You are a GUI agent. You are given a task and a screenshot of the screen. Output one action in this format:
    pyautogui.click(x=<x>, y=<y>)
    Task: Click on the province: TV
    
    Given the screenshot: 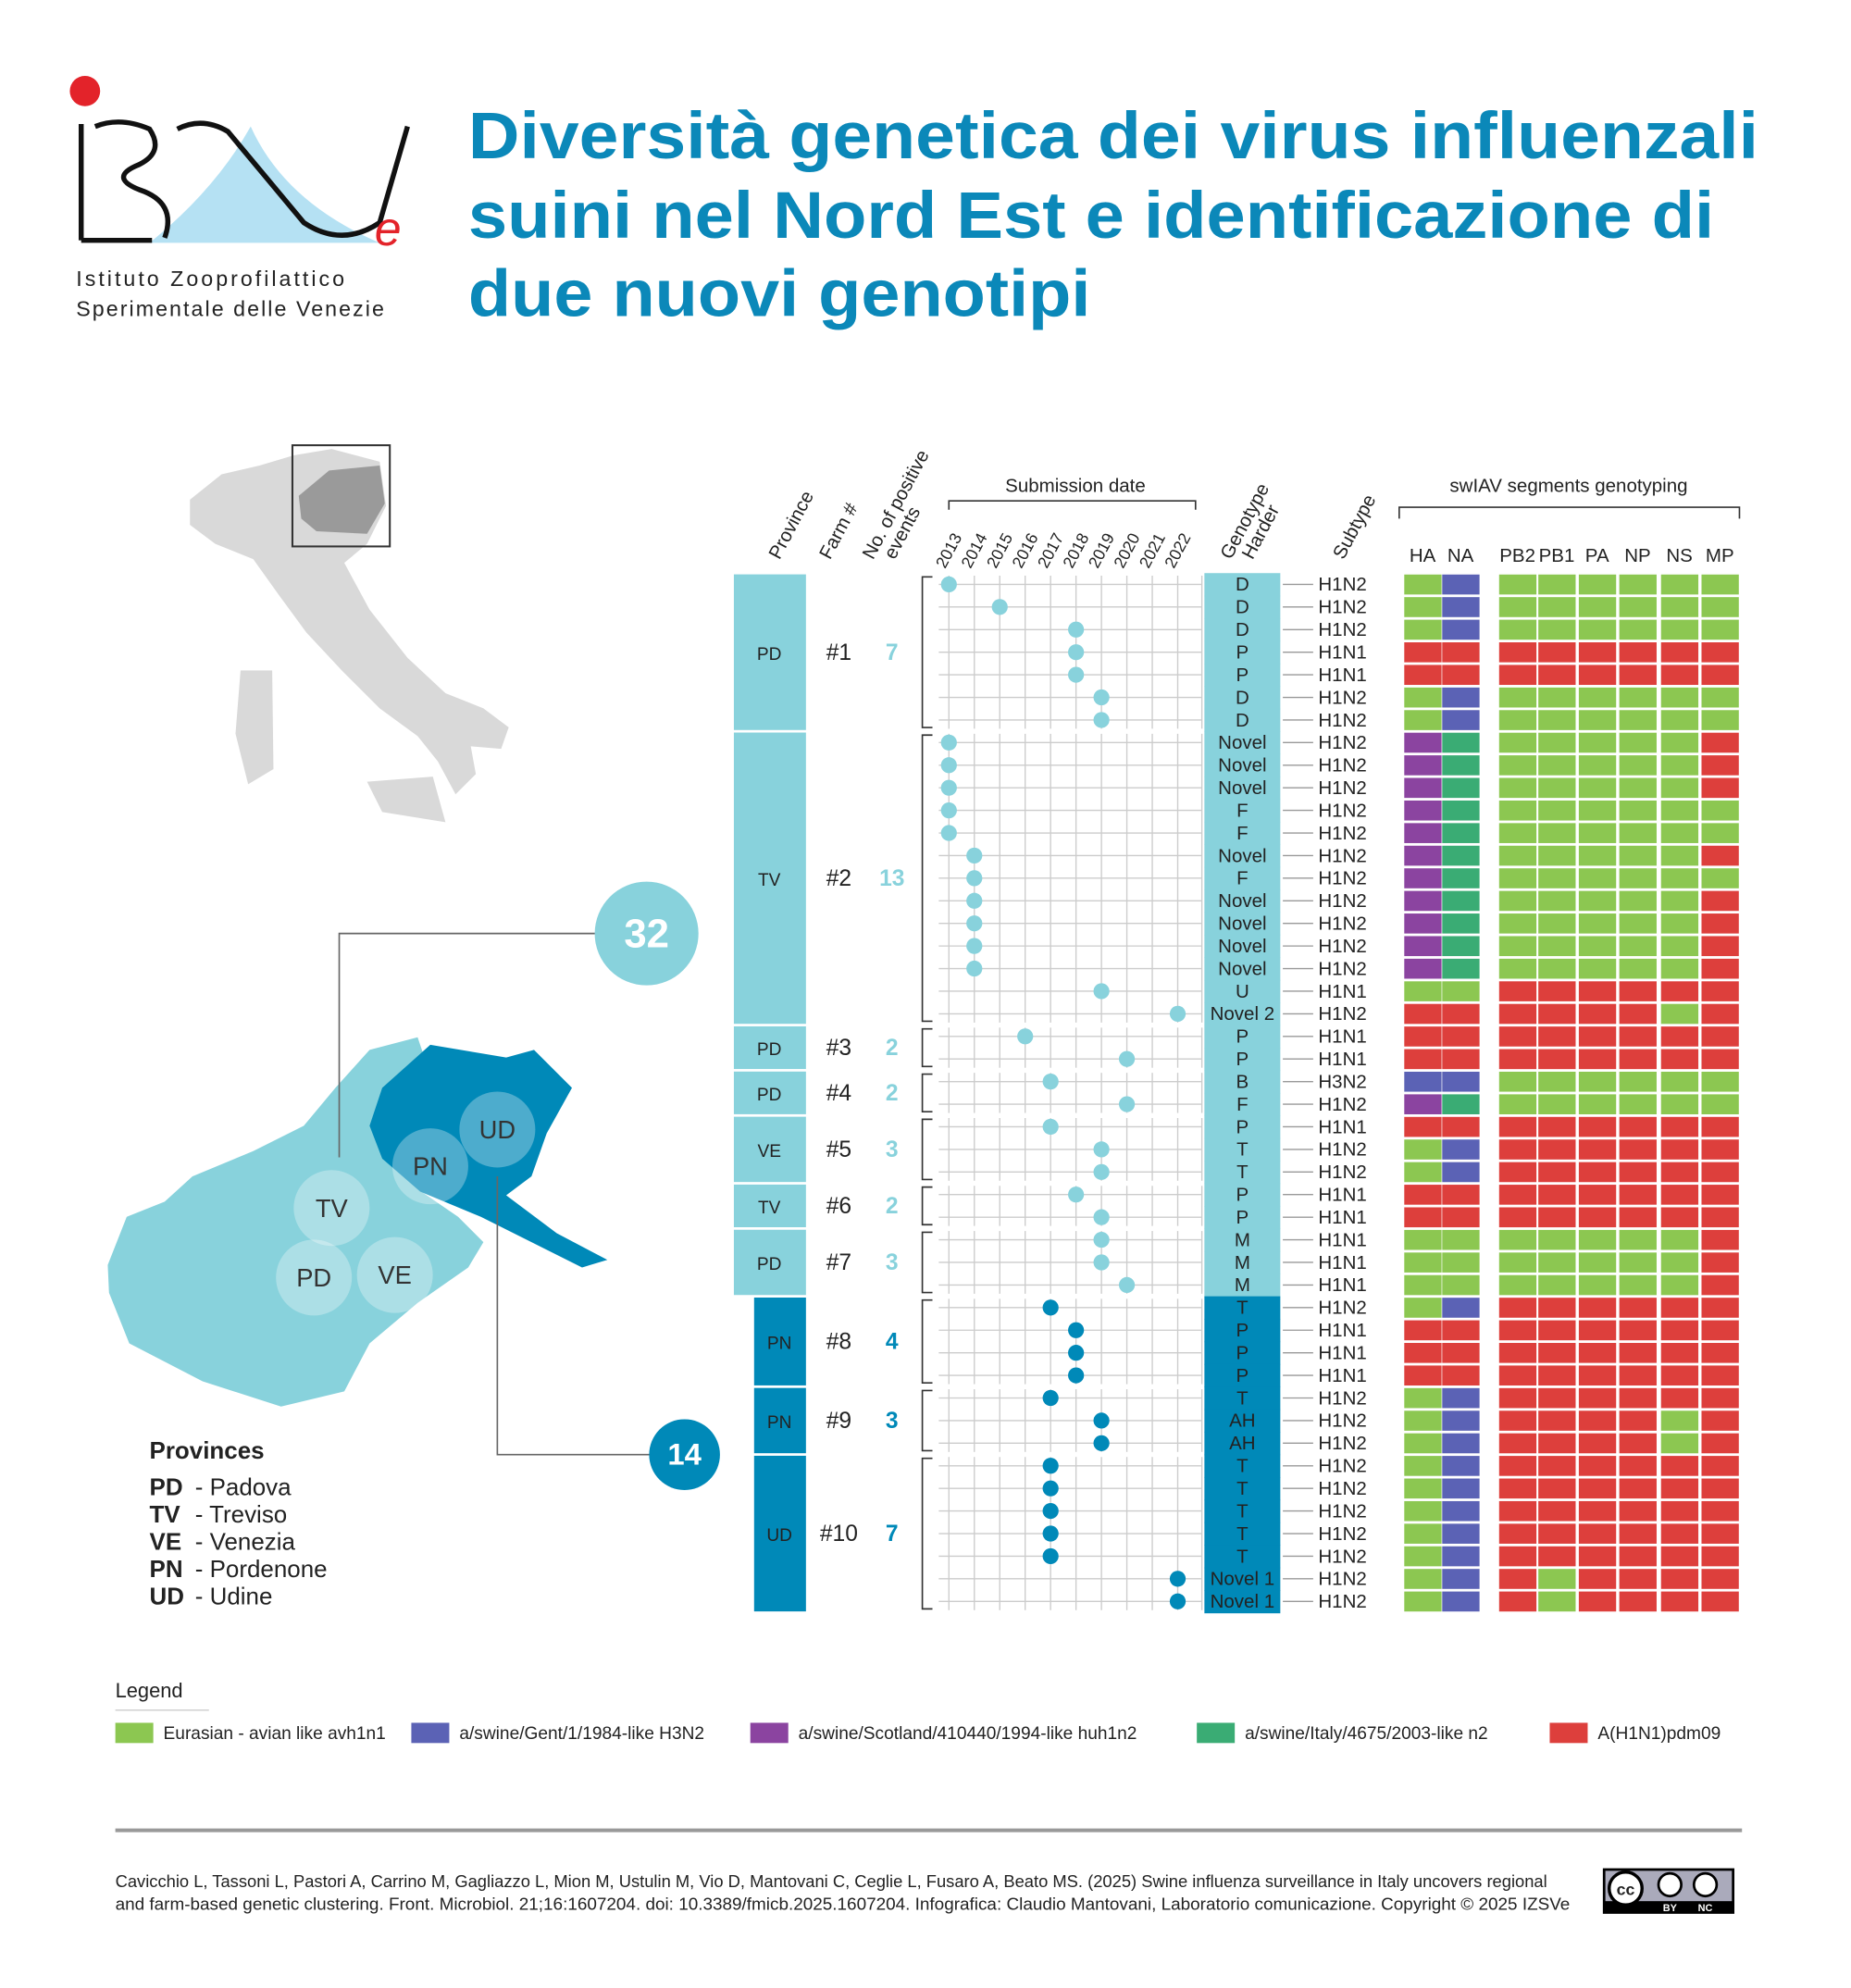 What is the action you would take?
    pyautogui.click(x=769, y=880)
    